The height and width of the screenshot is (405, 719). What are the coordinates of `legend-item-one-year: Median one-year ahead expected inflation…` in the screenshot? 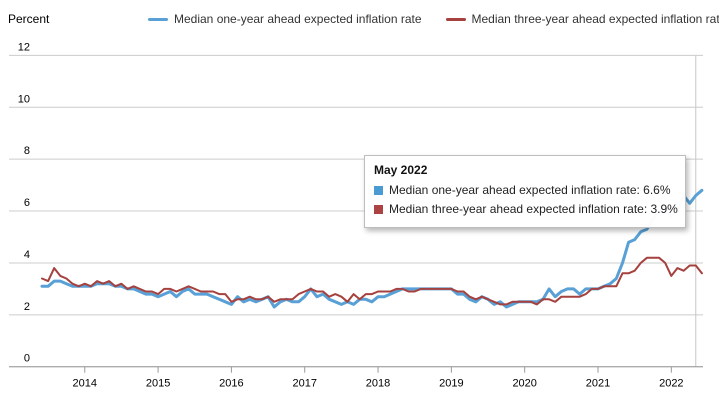 It's located at (285, 19).